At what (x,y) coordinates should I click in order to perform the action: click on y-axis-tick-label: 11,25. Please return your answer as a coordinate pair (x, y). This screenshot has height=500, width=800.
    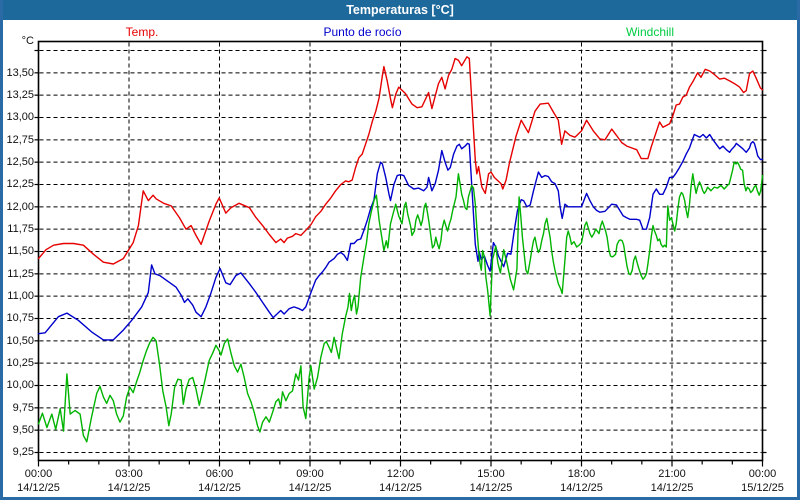
    Looking at the image, I should click on (20, 273).